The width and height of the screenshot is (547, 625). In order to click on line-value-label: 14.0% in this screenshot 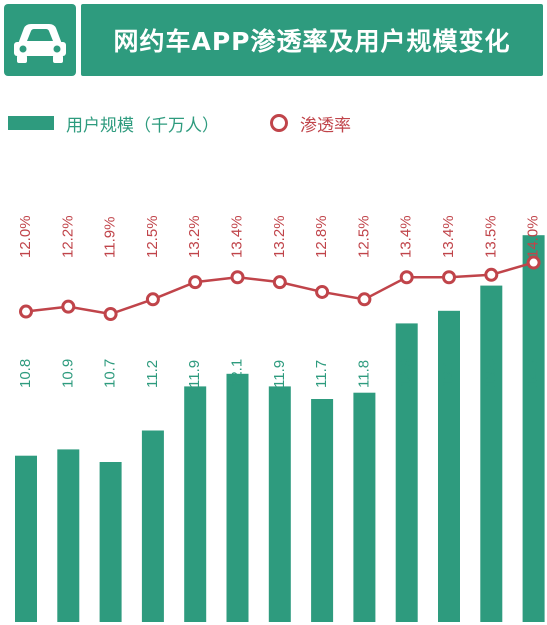, I will do `click(533, 236)`.